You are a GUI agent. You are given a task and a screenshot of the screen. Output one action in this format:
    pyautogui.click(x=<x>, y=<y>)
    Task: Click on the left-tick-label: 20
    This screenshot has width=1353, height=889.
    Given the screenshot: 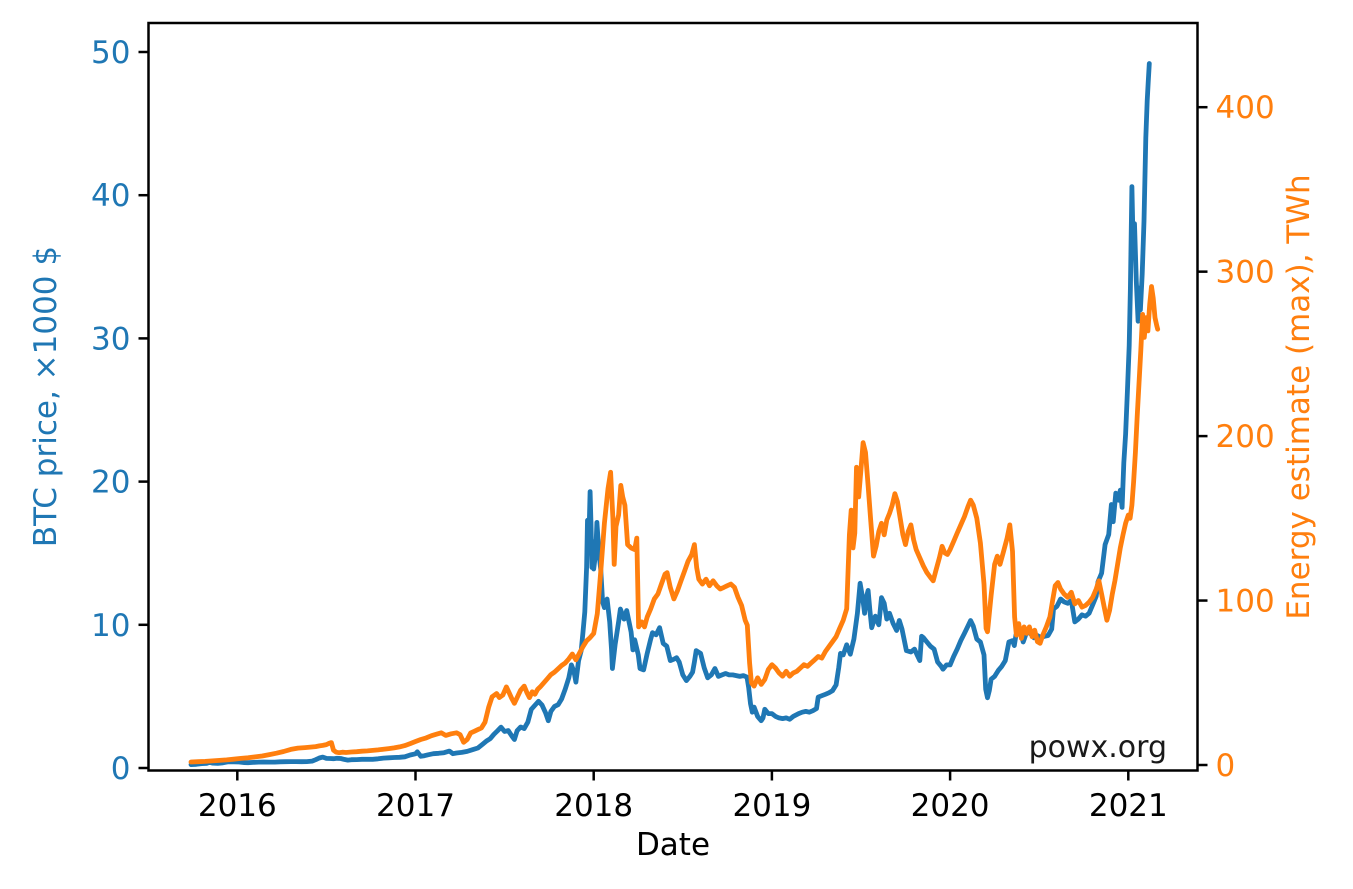 What is the action you would take?
    pyautogui.click(x=110, y=483)
    